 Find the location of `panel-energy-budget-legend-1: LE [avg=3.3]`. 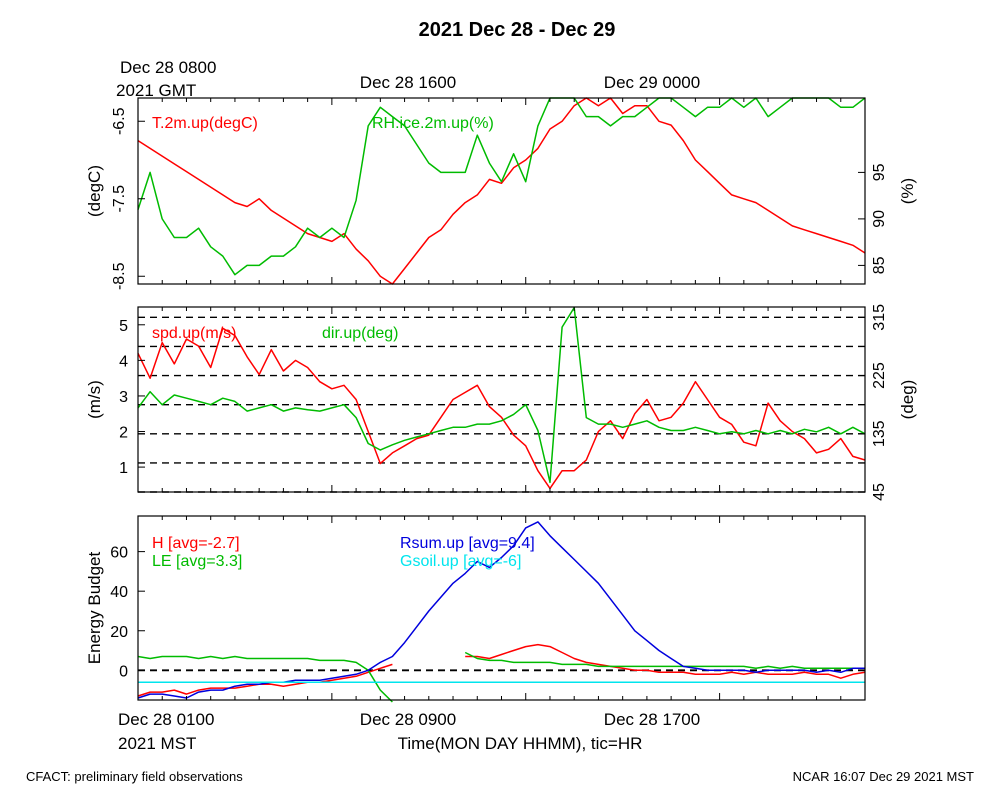

panel-energy-budget-legend-1: LE [avg=3.3] is located at coordinates (197, 561).